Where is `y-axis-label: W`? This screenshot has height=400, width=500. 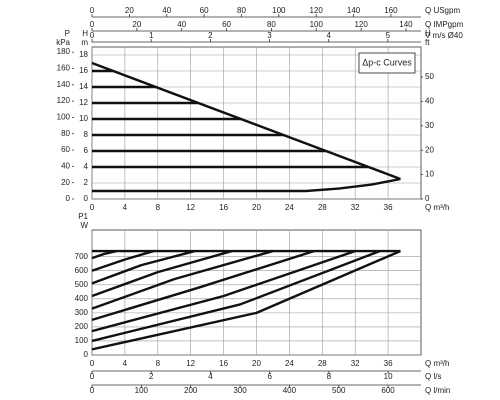
y-axis-label: W is located at coordinates (84, 225).